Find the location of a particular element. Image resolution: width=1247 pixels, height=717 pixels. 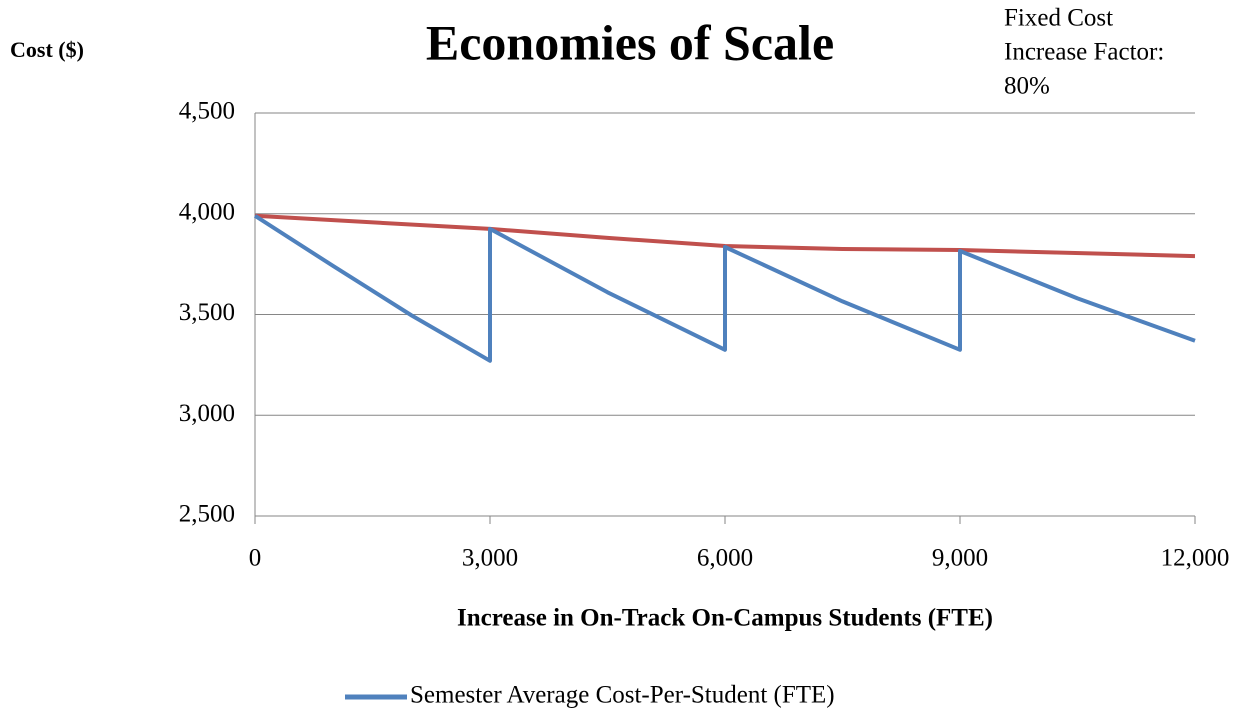

y-tick-label: 4,000 is located at coordinates (207, 211).